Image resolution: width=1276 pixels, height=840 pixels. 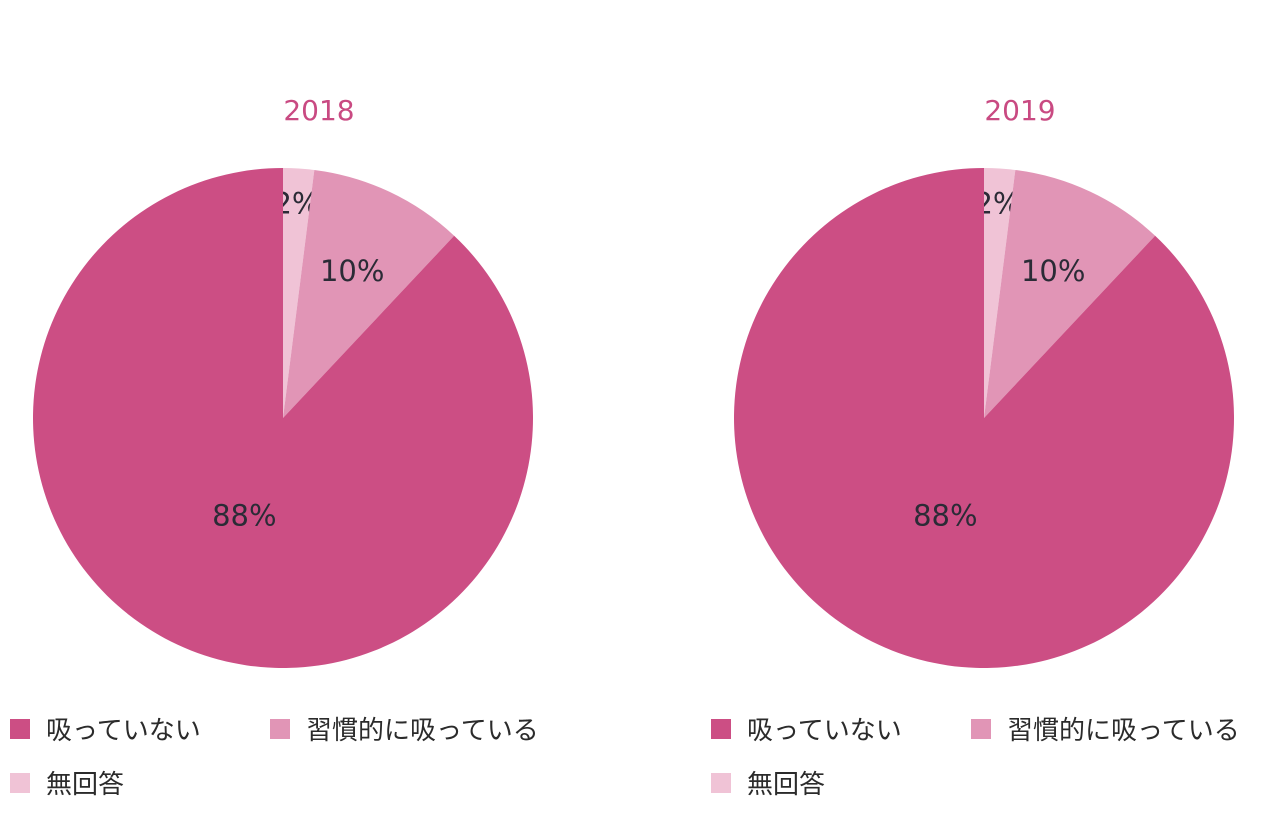 I want to click on chart-title: 2019, so click(x=1020, y=110).